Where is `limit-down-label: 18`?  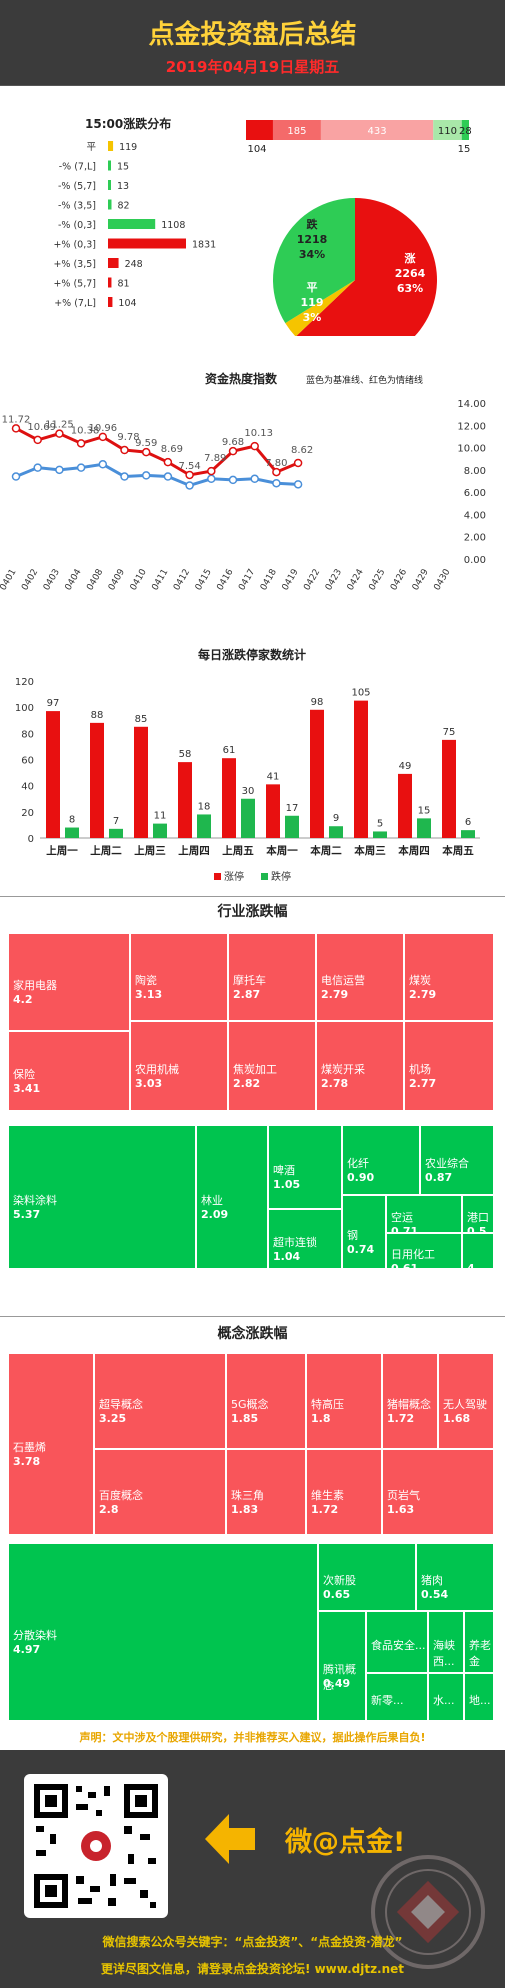 limit-down-label: 18 is located at coordinates (204, 806).